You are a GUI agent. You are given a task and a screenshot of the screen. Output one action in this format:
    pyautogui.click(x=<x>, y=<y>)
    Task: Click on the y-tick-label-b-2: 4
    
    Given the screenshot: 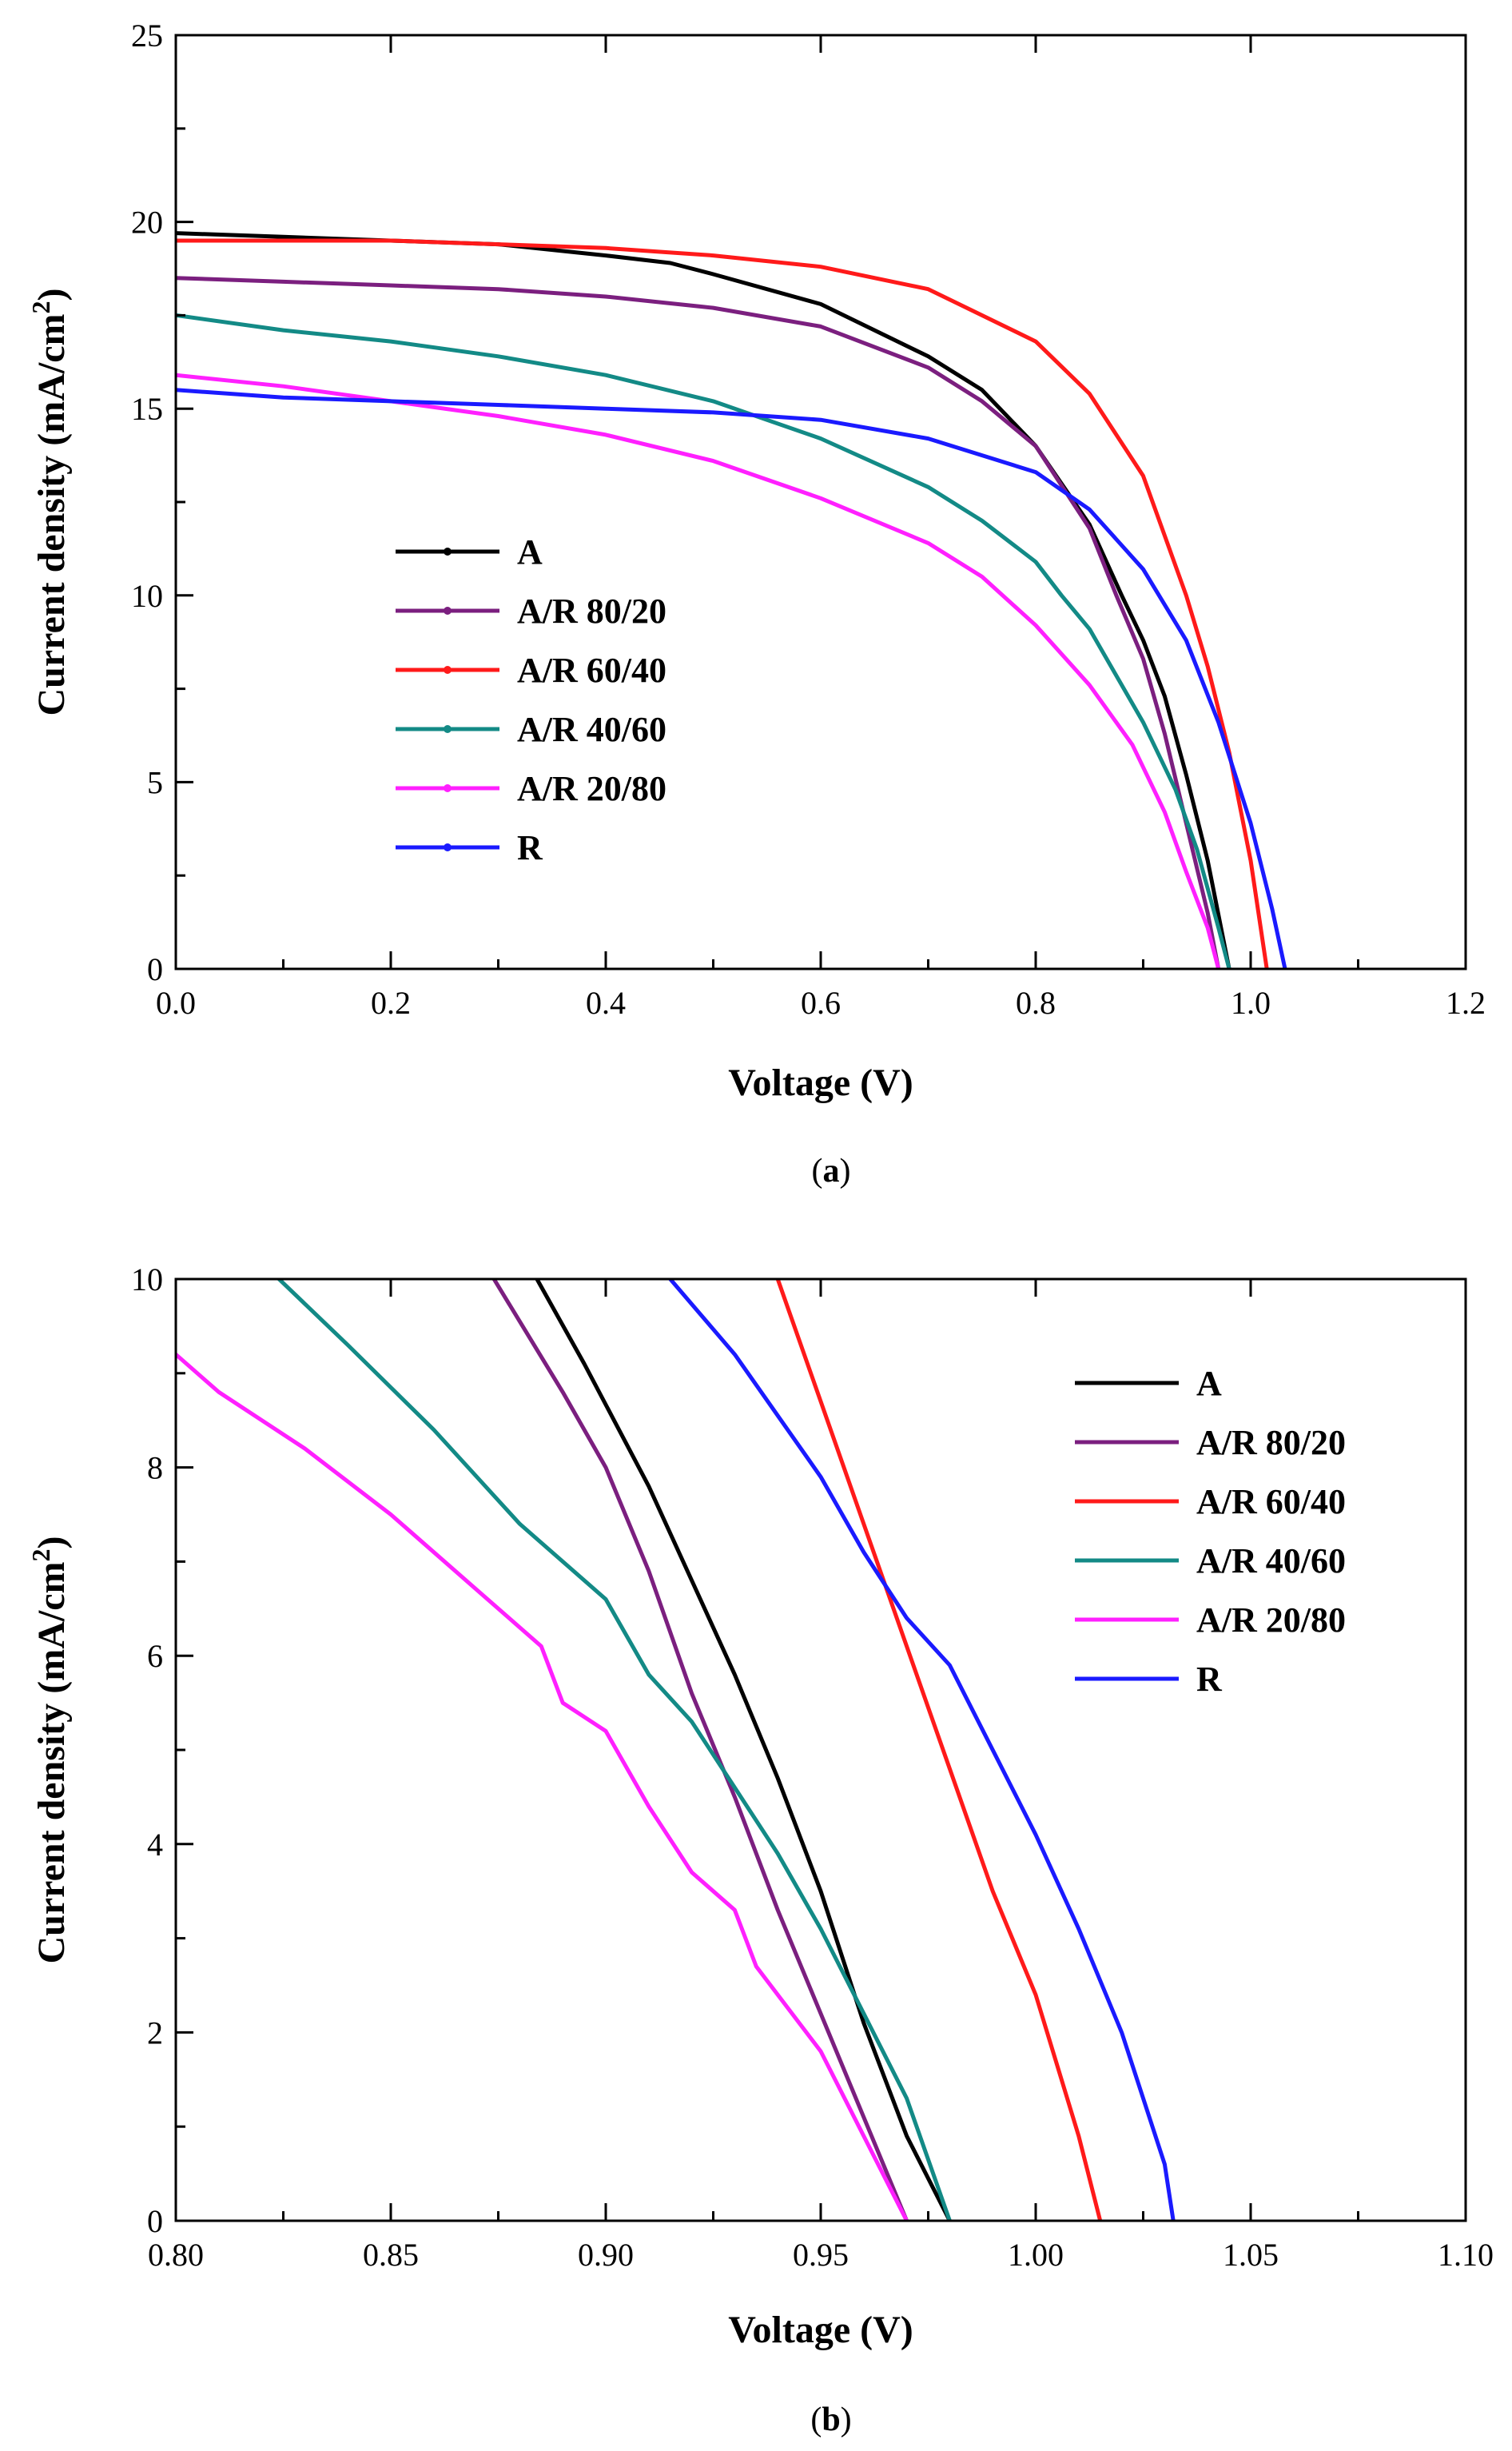 What is the action you would take?
    pyautogui.click(x=155, y=1845)
    